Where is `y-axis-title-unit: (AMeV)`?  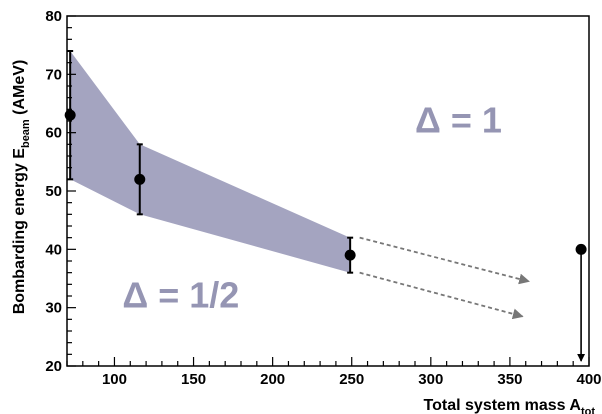 y-axis-title-unit: (AMeV) is located at coordinates (19, 90).